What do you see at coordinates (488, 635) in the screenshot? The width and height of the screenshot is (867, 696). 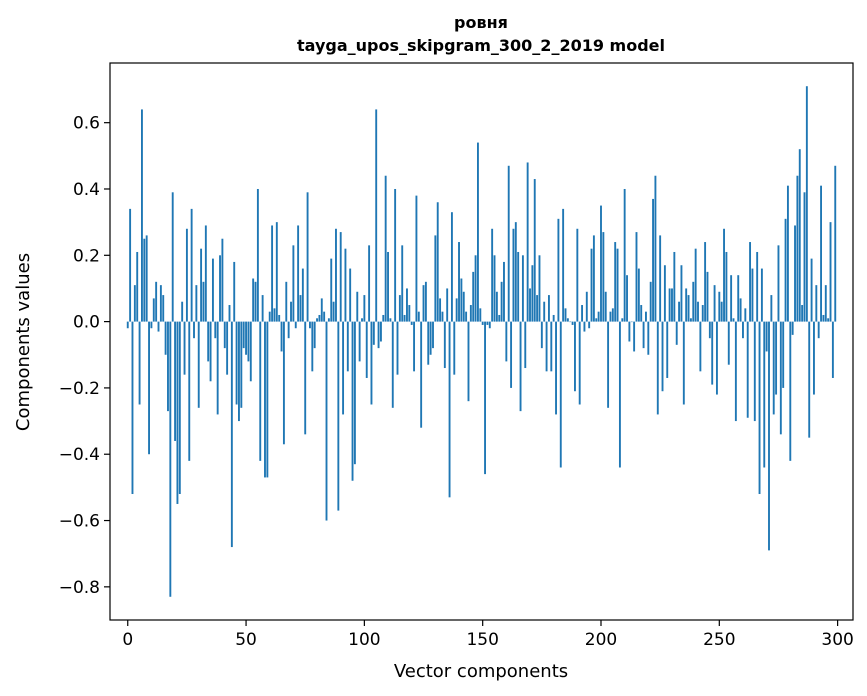 I see `x-axis: 0 50 100 150 200 250 300` at bounding box center [488, 635].